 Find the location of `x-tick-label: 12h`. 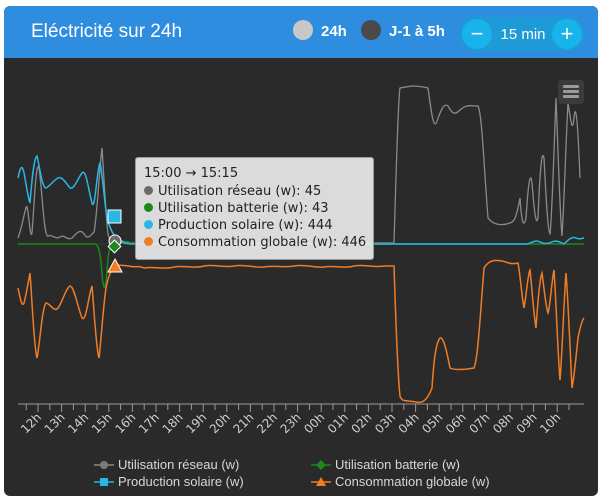

x-tick-label: 12h is located at coordinates (31, 423).